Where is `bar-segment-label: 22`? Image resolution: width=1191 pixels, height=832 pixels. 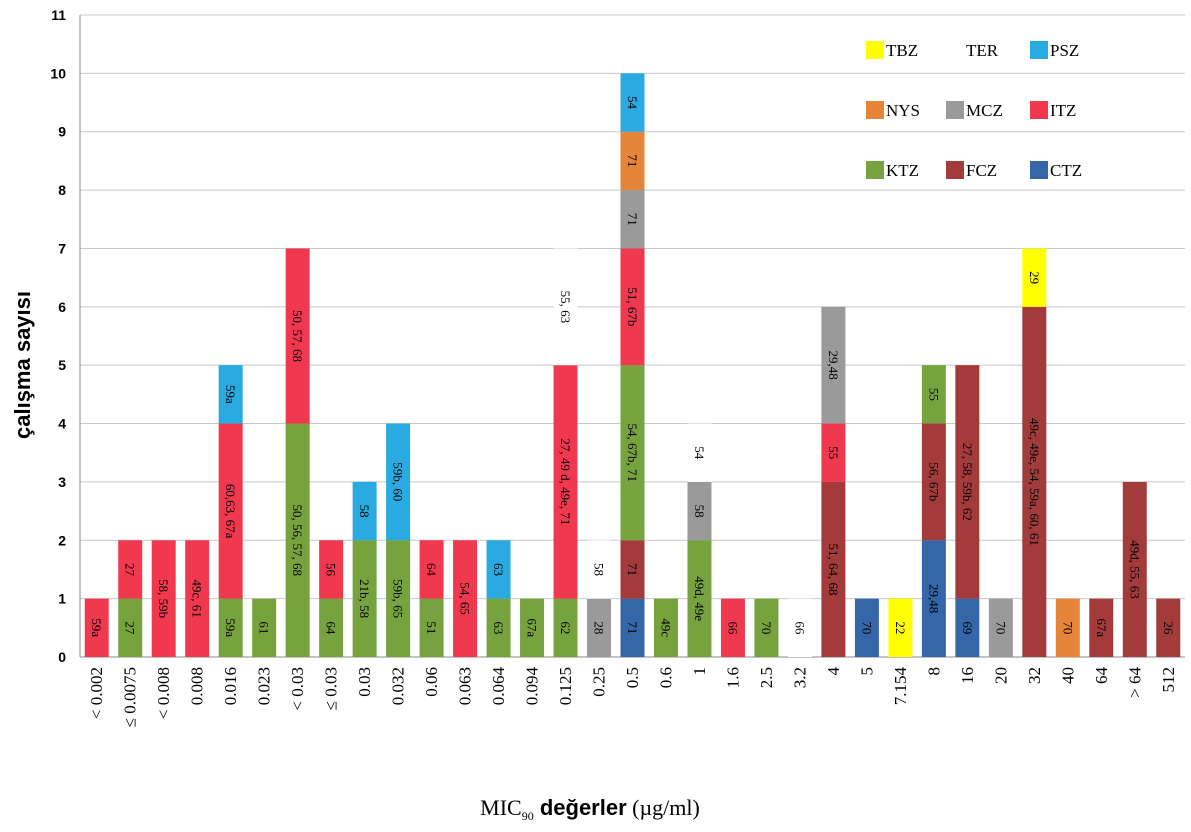
bar-segment-label: 22 is located at coordinates (900, 627).